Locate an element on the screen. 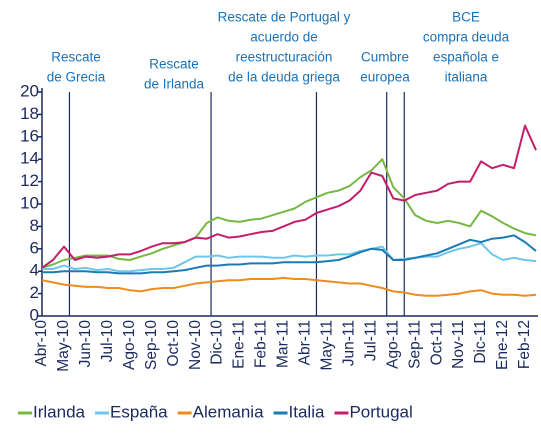  annotation: acuerdo de is located at coordinates (284, 37).